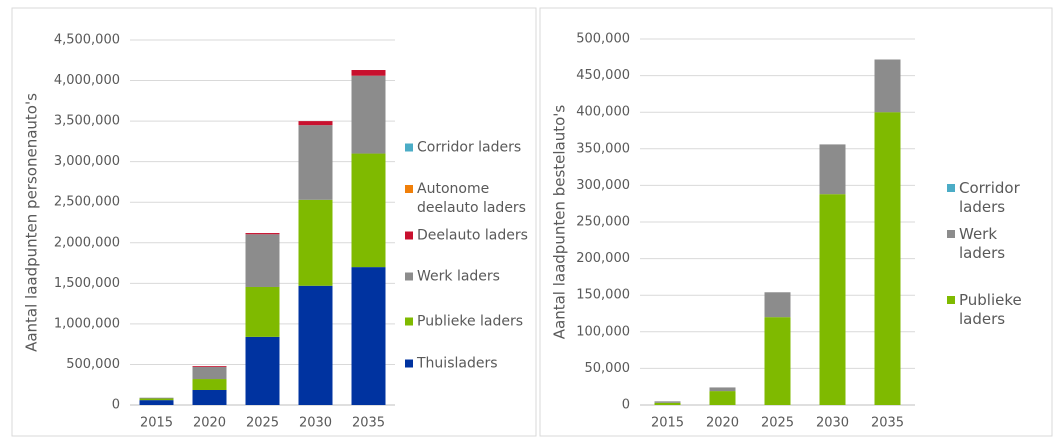  I want to click on y-tick-label: 350,000, so click(603, 148).